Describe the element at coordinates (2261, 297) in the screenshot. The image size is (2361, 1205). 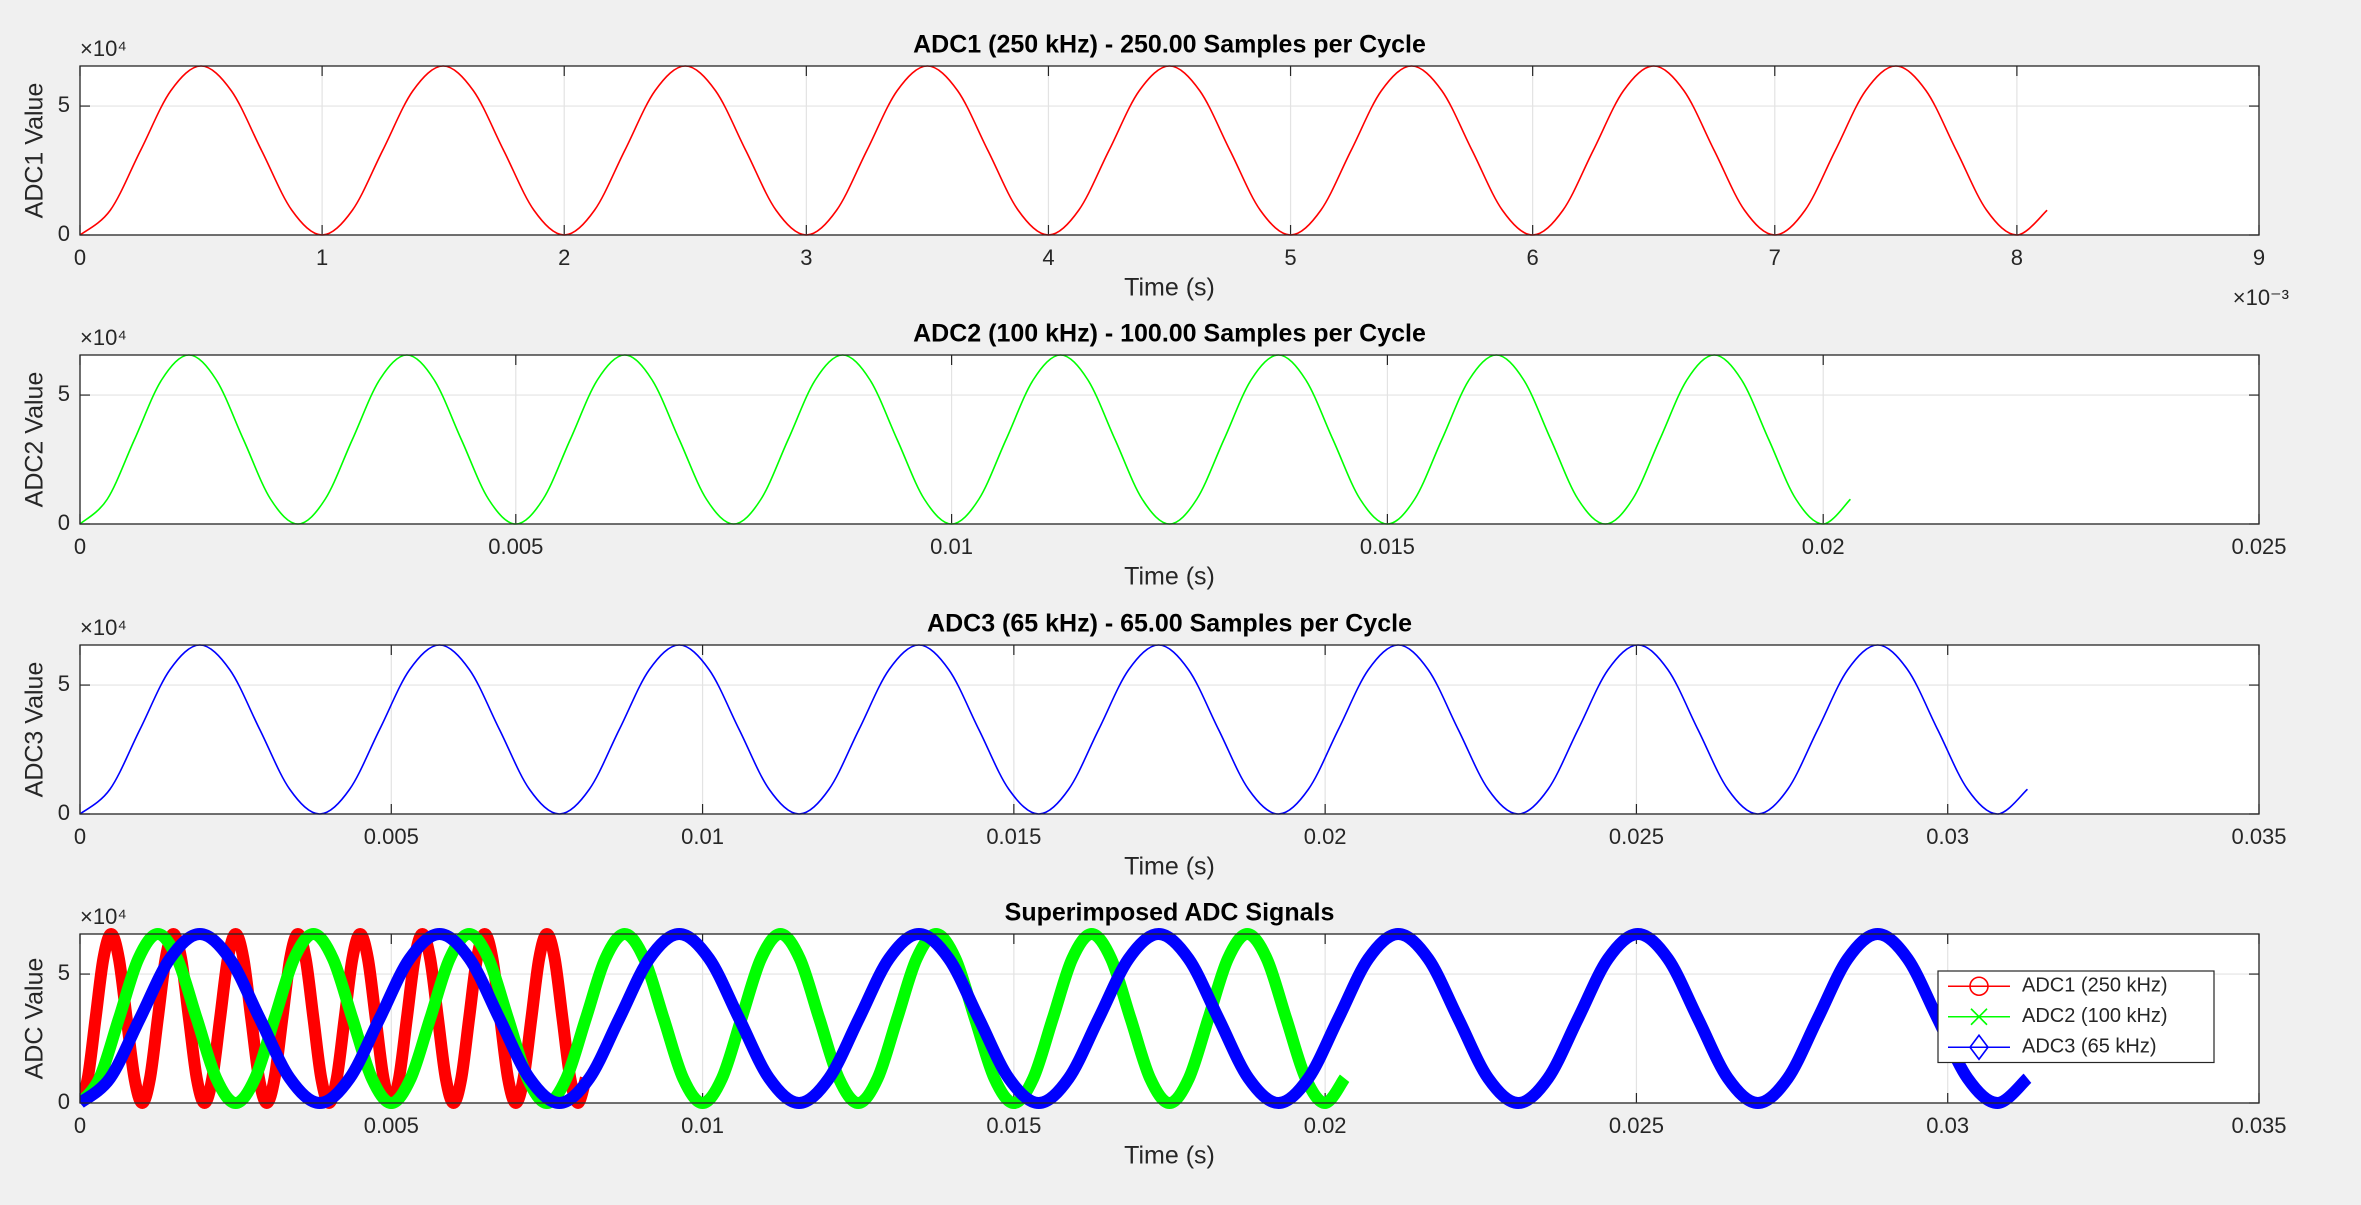
I see `x-multiplier: ×10⁻³` at that location.